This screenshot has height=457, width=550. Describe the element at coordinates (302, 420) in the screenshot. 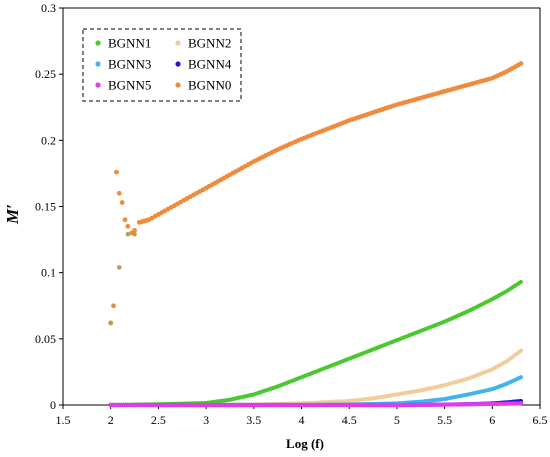

I see `x-tick-label: 4` at that location.